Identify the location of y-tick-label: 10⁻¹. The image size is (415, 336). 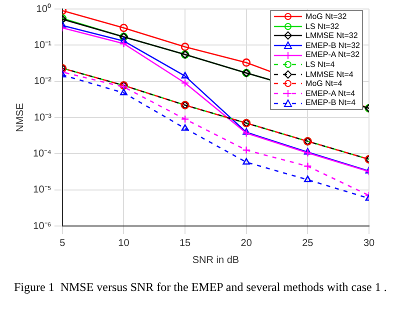
(43, 45).